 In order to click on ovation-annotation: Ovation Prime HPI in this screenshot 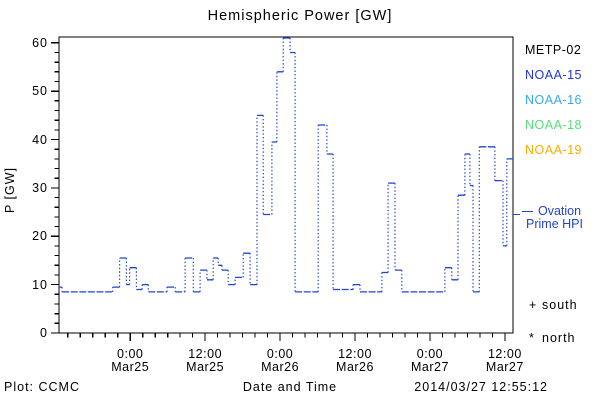, I will do `click(556, 218)`.